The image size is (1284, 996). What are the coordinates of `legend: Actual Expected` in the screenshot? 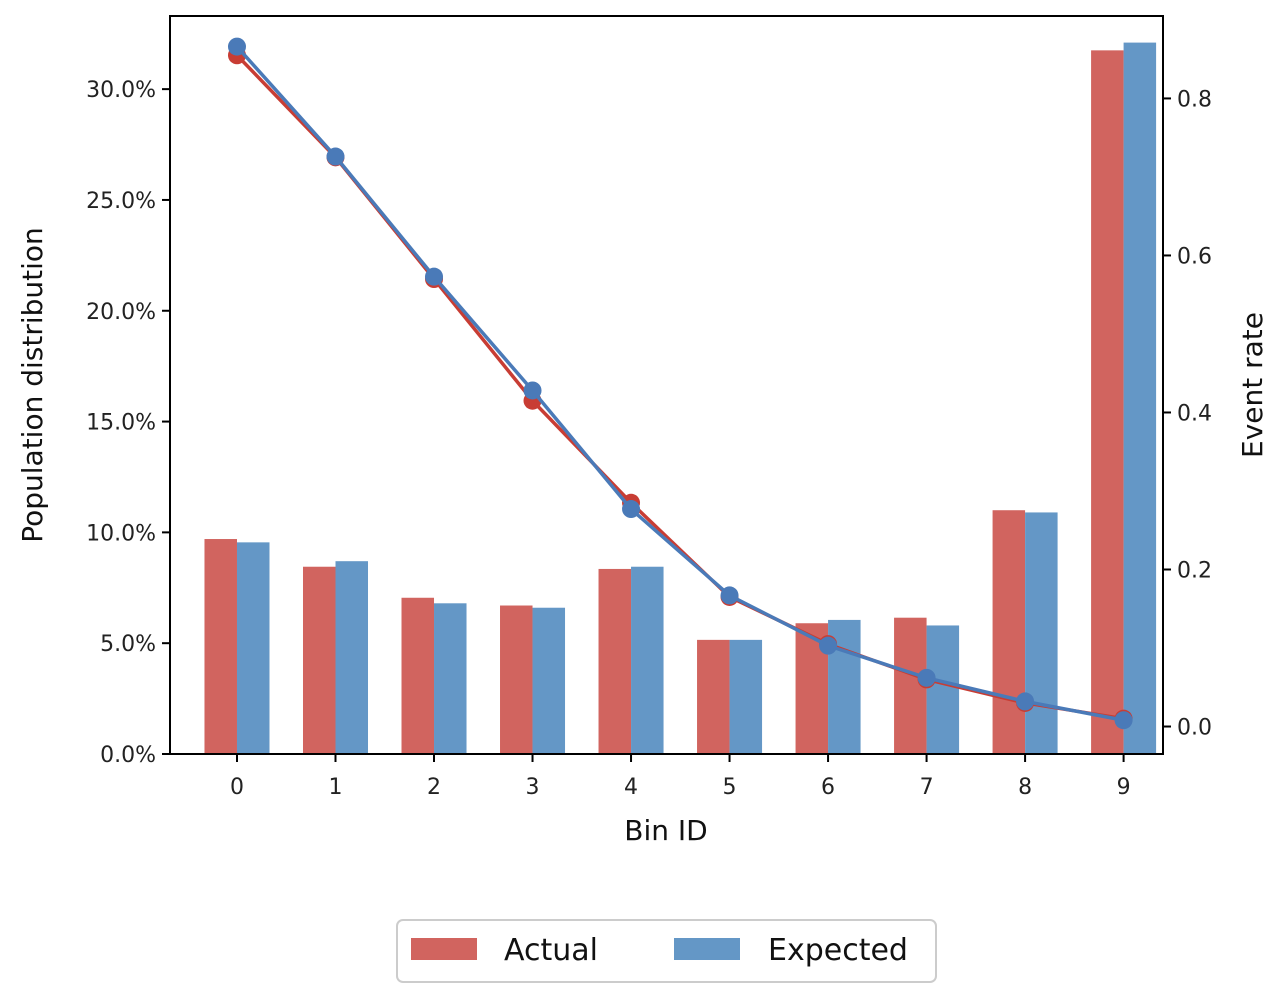 It's located at (666, 951).